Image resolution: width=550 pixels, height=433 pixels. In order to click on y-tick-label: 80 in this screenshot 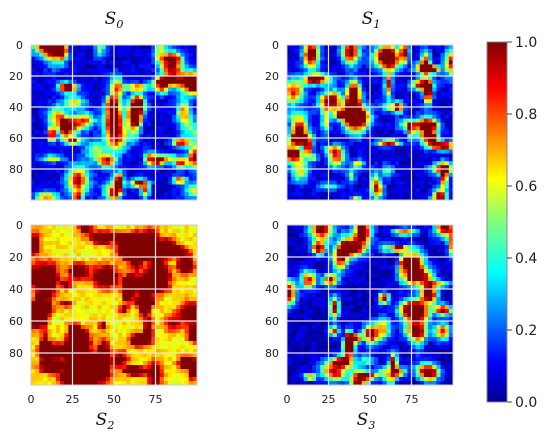, I will do `click(272, 169)`.